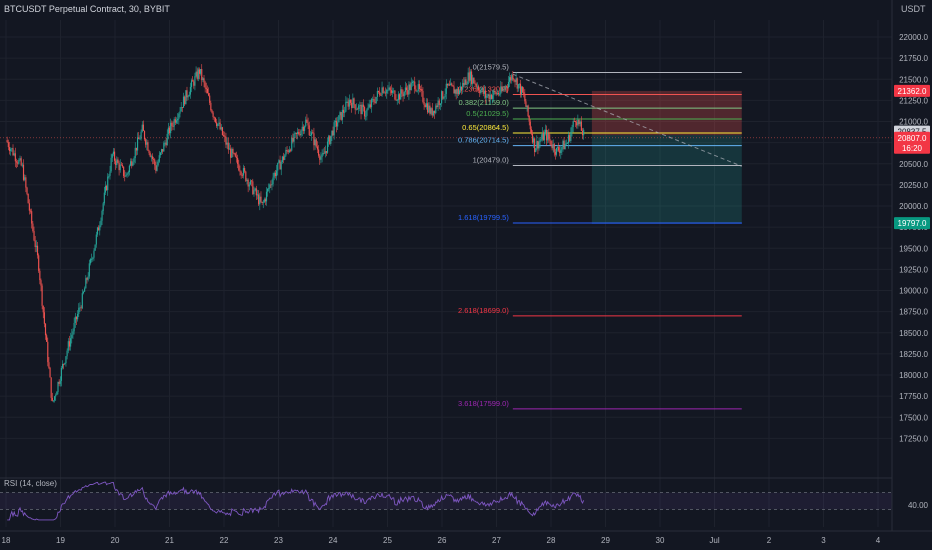  I want to click on rsi-line, so click(296, 501).